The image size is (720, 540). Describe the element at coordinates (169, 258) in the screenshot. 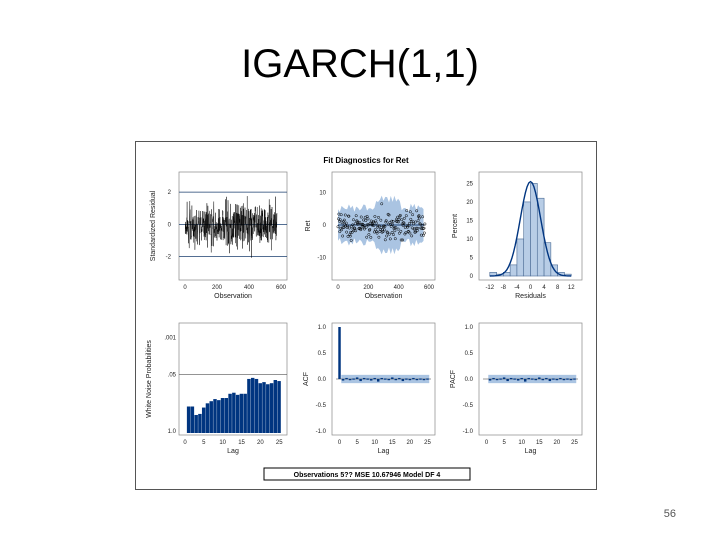

I see `y-tick-label: -2` at that location.